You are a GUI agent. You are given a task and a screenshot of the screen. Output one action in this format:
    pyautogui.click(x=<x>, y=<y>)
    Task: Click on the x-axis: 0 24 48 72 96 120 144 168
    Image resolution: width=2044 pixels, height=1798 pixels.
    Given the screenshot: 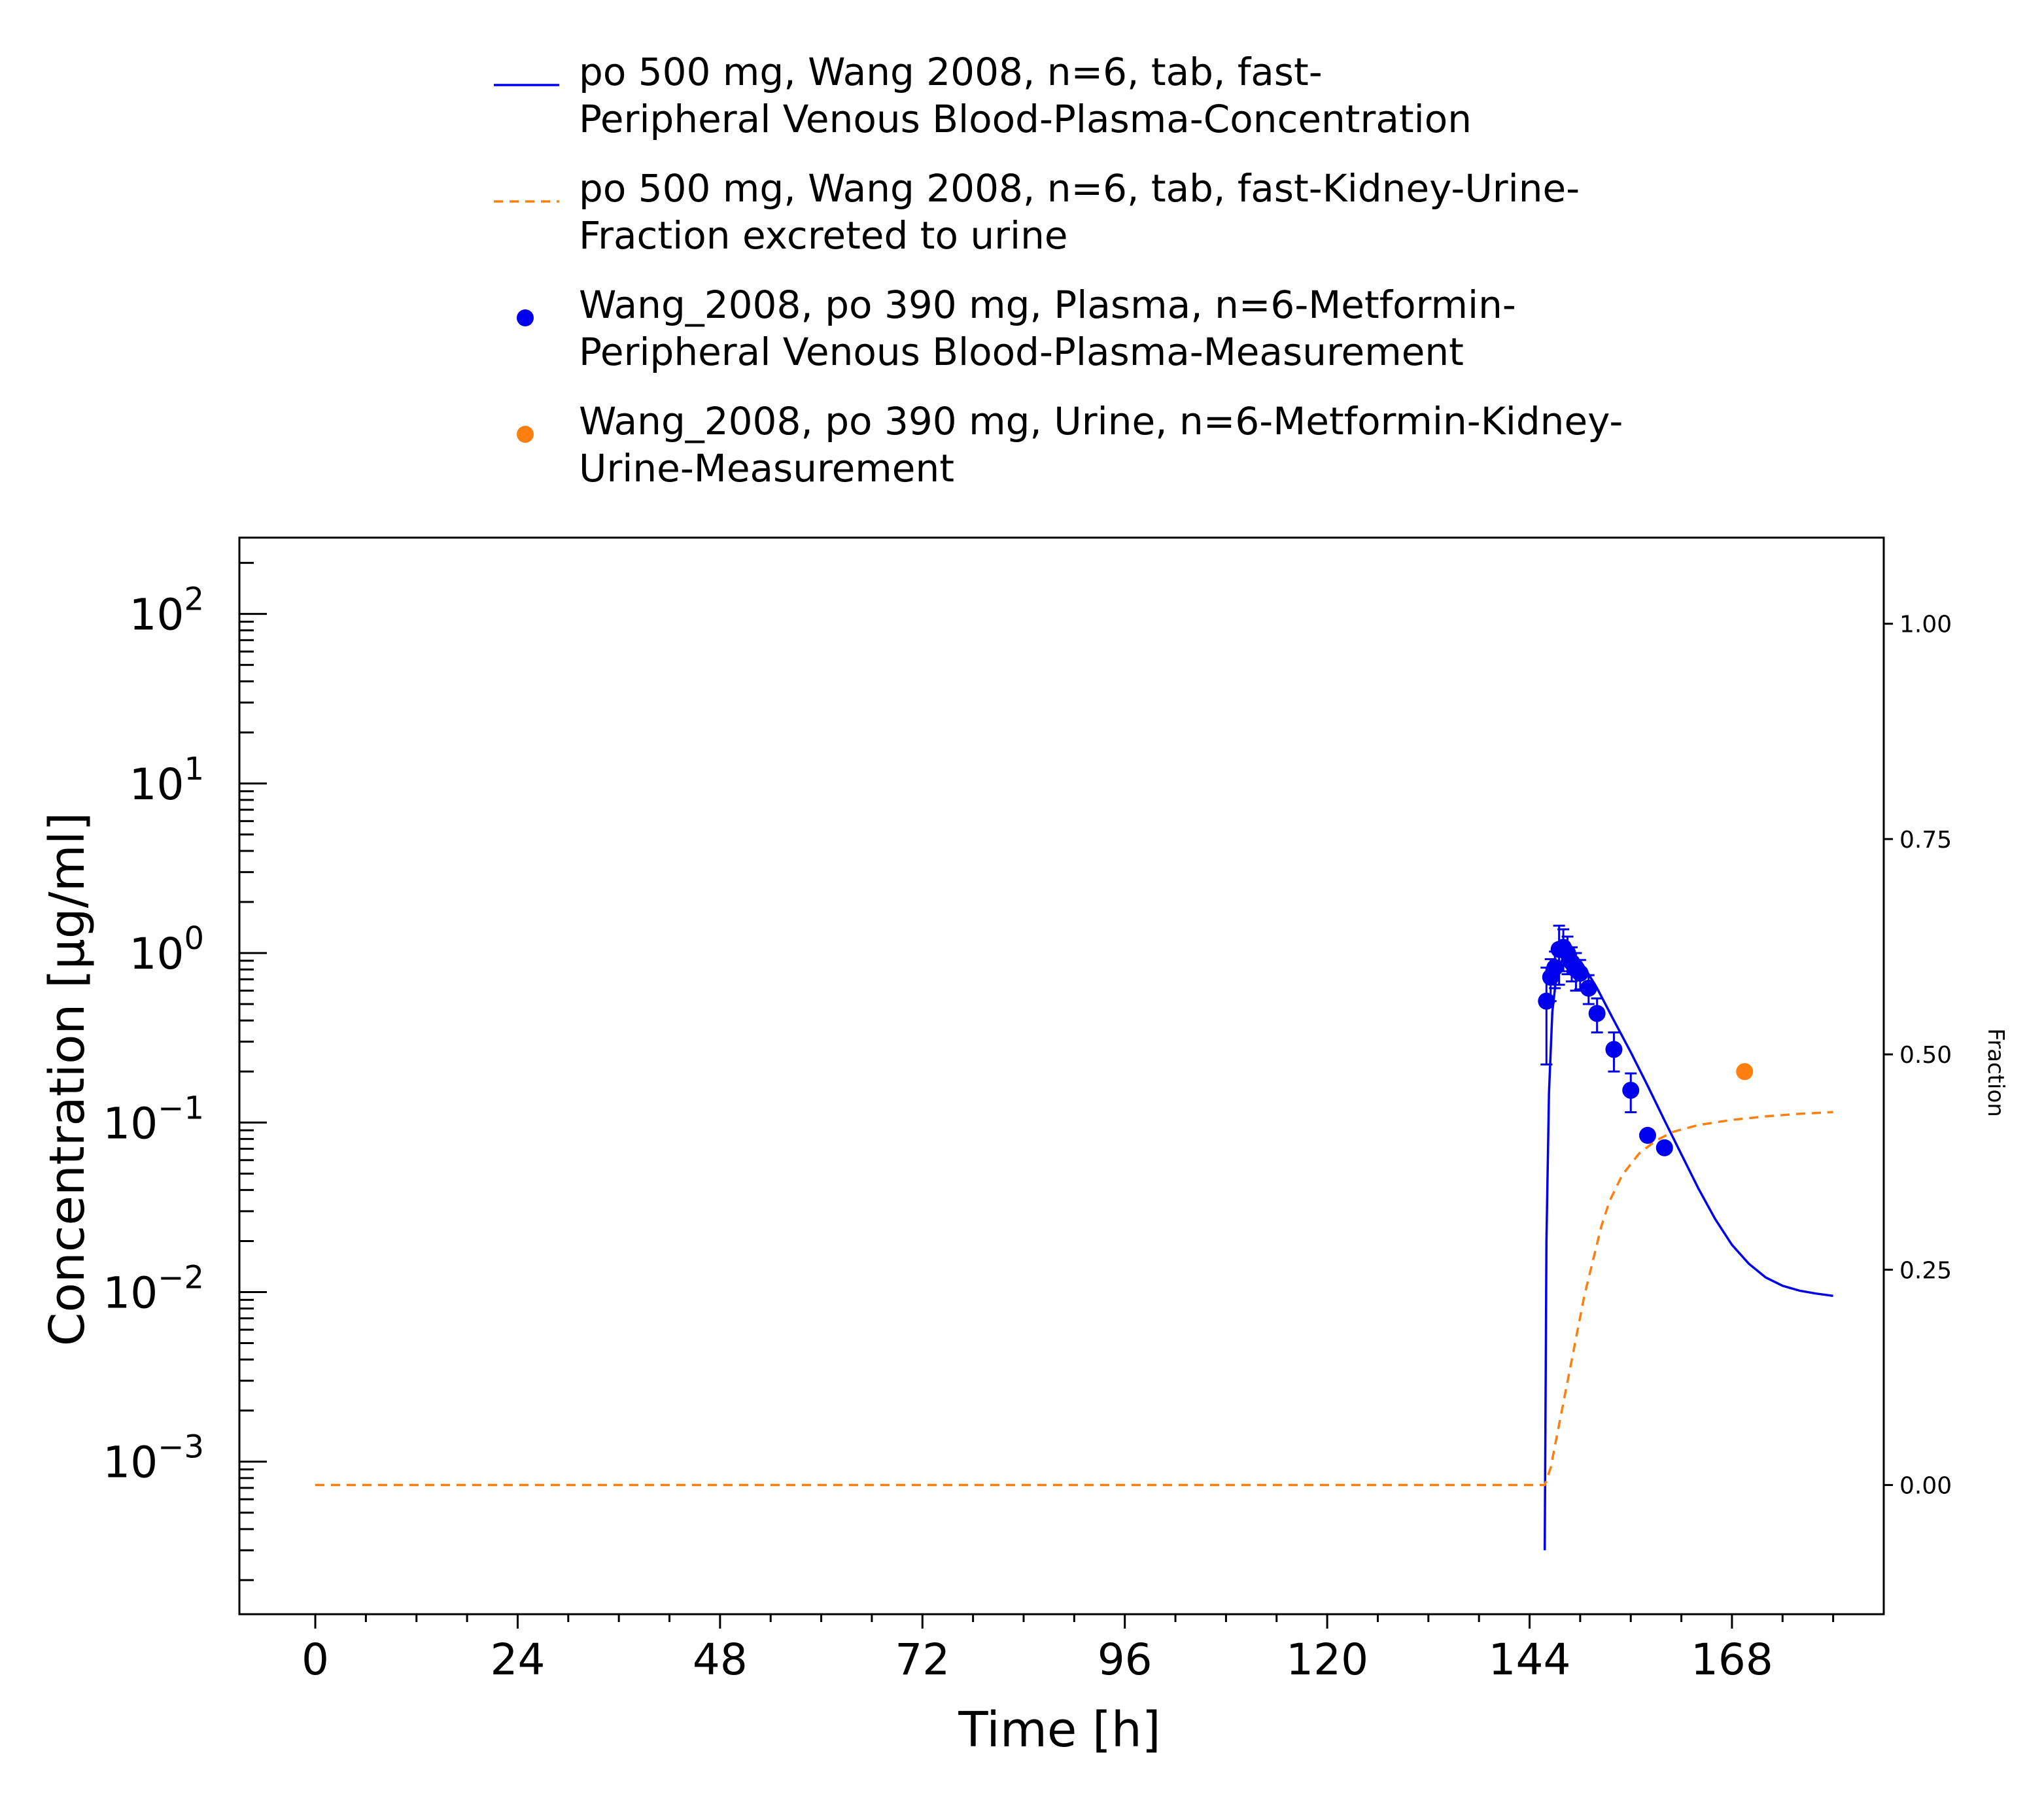 What is the action you would take?
    pyautogui.click(x=1068, y=1649)
    